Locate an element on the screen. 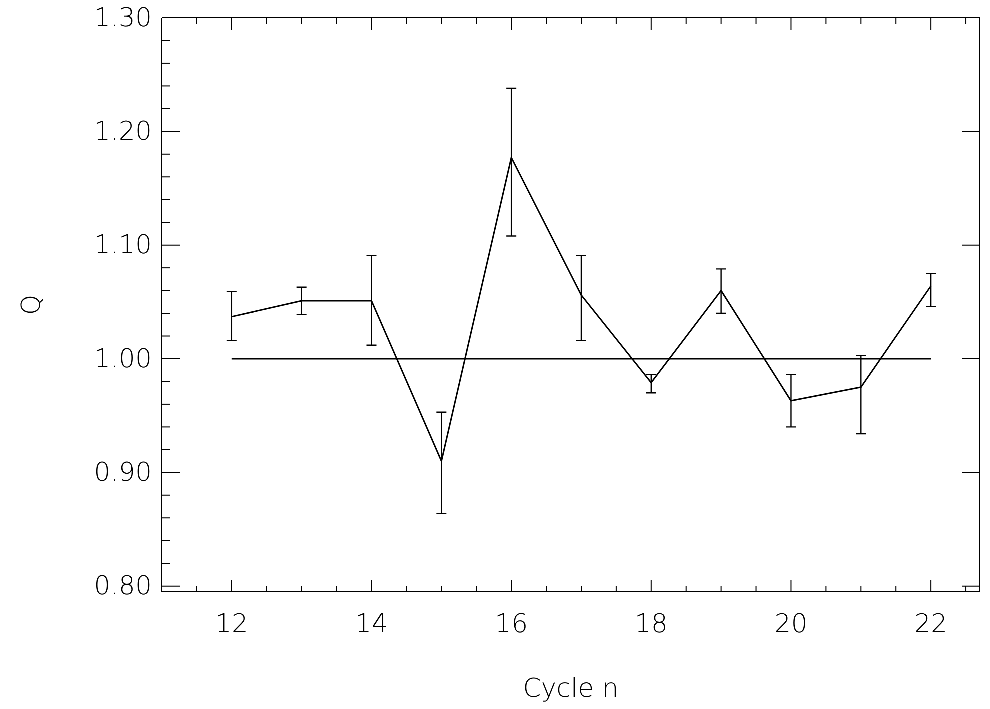 This screenshot has height=709, width=990. x-tick-label: 12 is located at coordinates (231, 624).